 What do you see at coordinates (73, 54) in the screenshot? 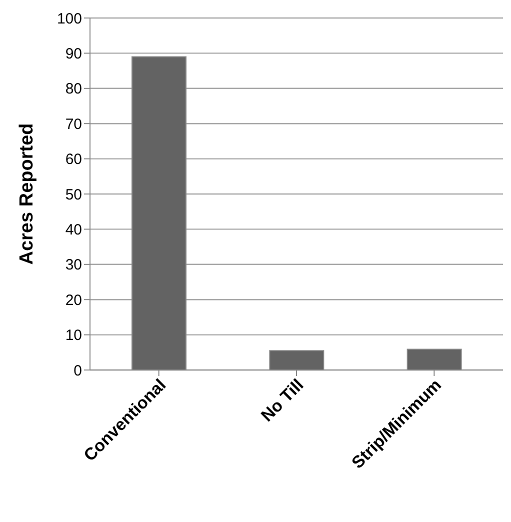
I see `y-tick-label: 90` at bounding box center [73, 54].